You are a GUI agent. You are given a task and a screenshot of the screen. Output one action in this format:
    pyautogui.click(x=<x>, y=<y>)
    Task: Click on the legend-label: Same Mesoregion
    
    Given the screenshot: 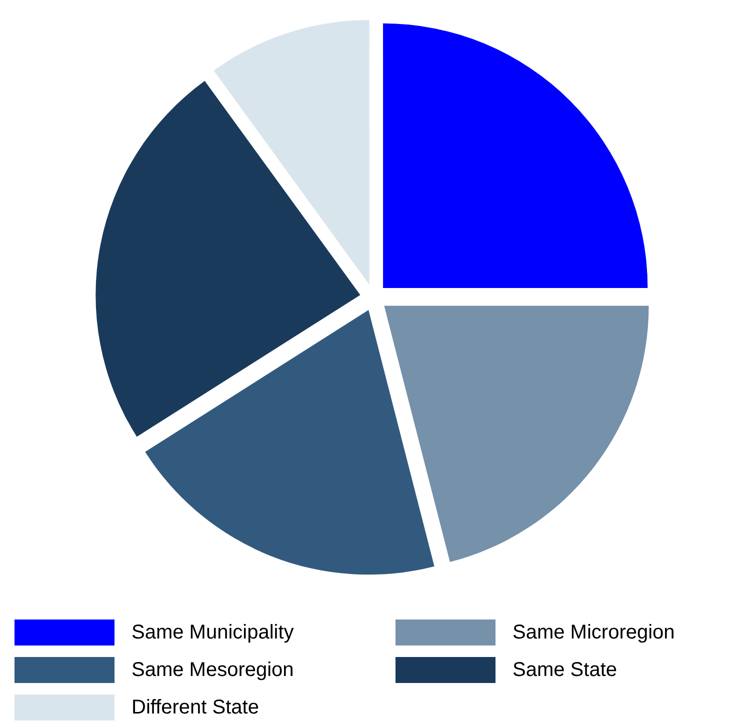 What is the action you would take?
    pyautogui.click(x=213, y=670)
    